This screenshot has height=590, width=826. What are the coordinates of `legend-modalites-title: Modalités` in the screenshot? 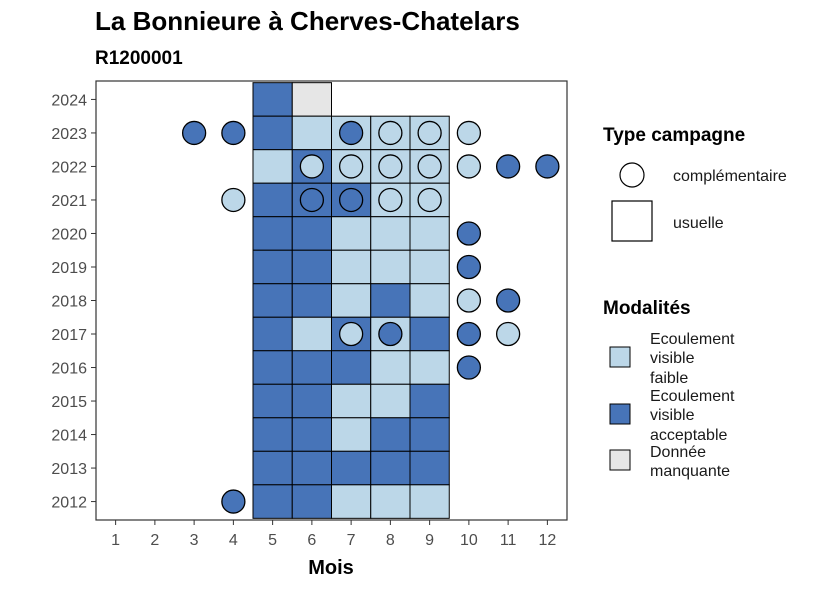 It's located at (647, 308).